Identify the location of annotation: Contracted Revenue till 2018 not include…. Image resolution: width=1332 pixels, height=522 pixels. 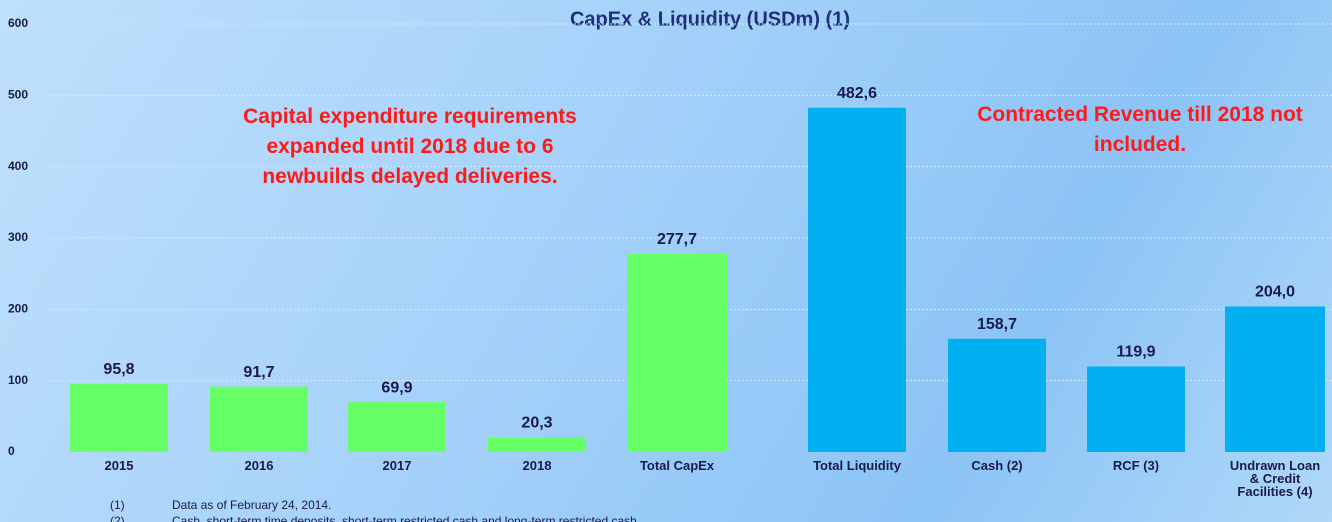
(1140, 129).